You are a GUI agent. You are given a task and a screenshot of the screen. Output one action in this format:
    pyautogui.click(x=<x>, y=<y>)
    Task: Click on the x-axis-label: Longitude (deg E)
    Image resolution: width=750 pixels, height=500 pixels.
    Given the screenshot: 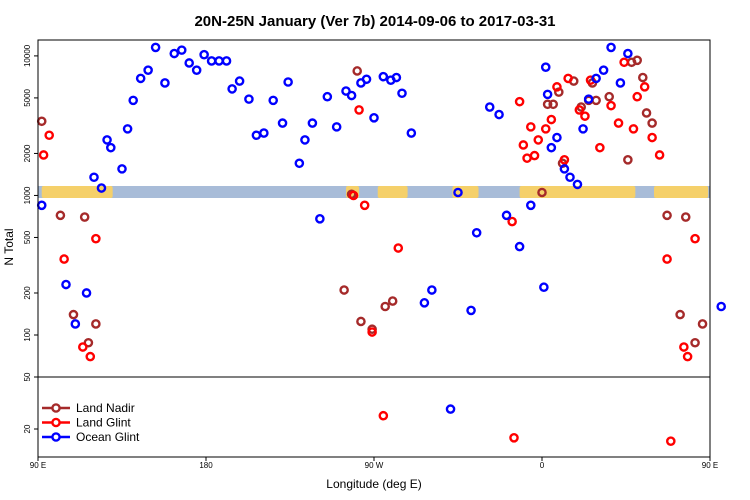 What is the action you would take?
    pyautogui.click(x=373, y=484)
    